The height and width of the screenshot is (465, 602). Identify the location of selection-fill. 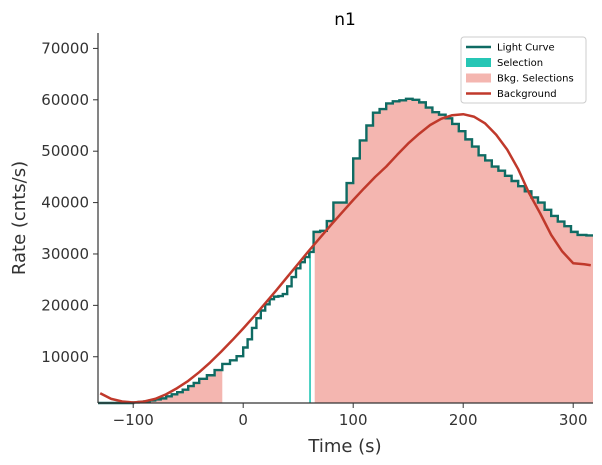
(310, 327).